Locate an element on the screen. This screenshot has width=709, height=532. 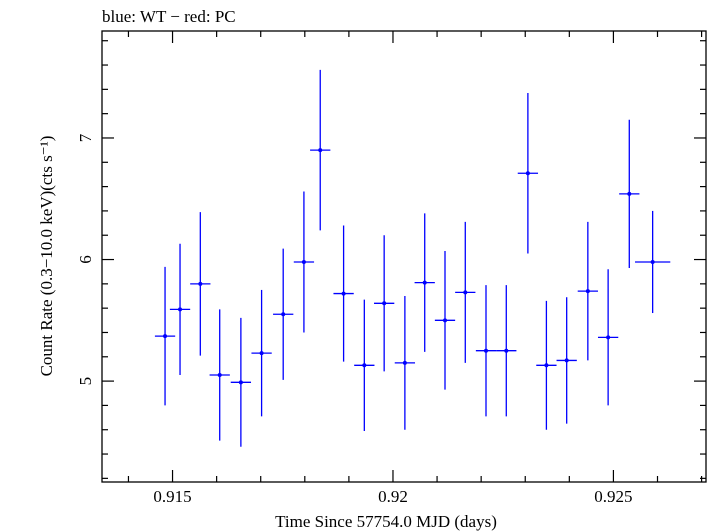
y-tick-label: 5 is located at coordinates (85, 381).